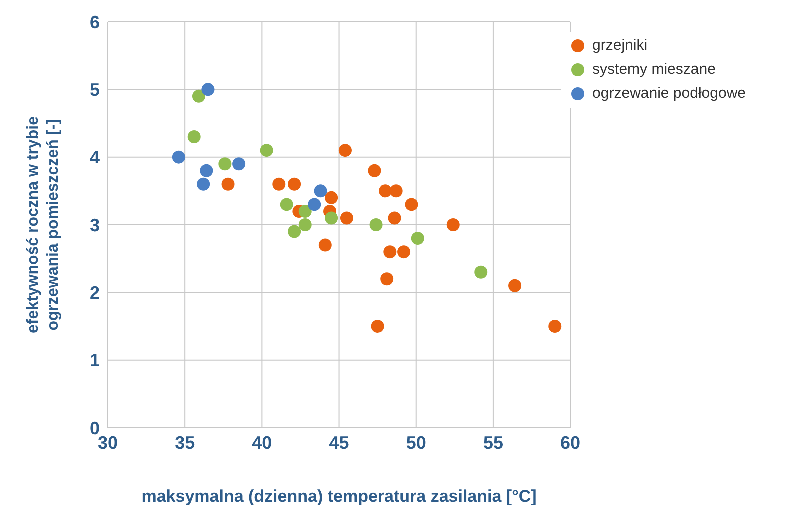 The height and width of the screenshot is (514, 786). What do you see at coordinates (95, 22) in the screenshot?
I see `y-tick-label: 6` at bounding box center [95, 22].